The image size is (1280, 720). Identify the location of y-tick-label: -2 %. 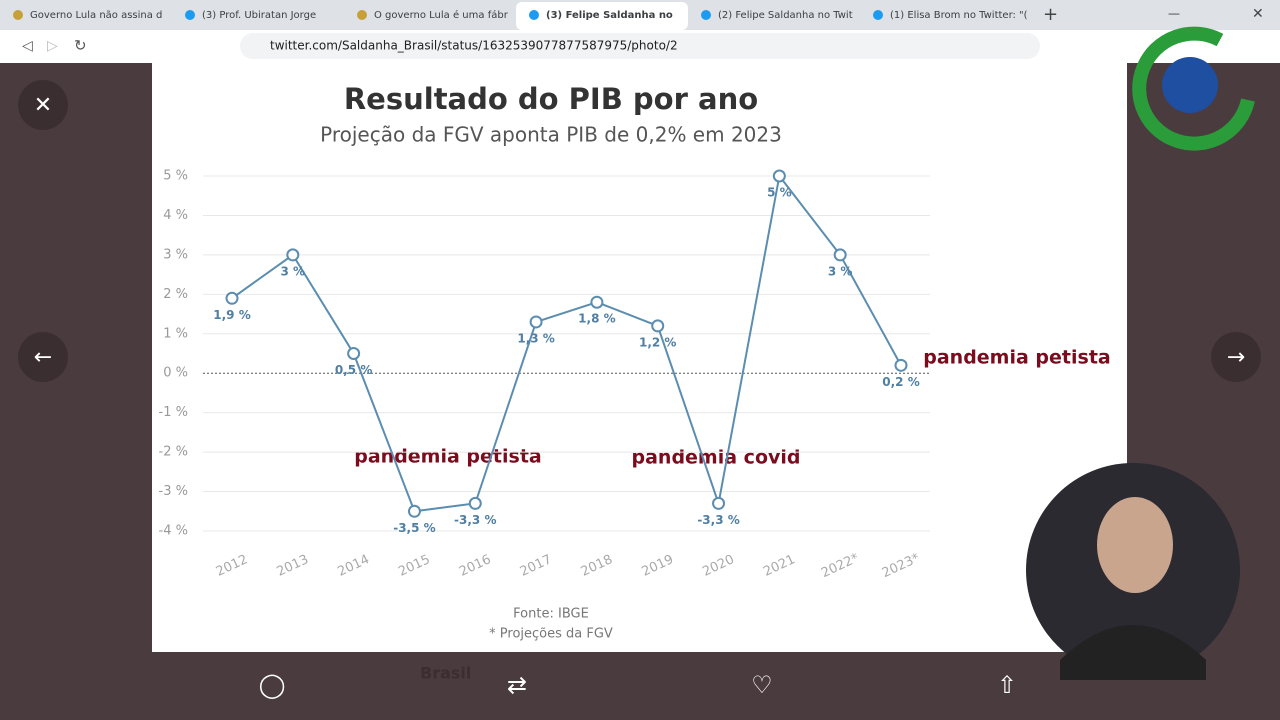
(173, 452).